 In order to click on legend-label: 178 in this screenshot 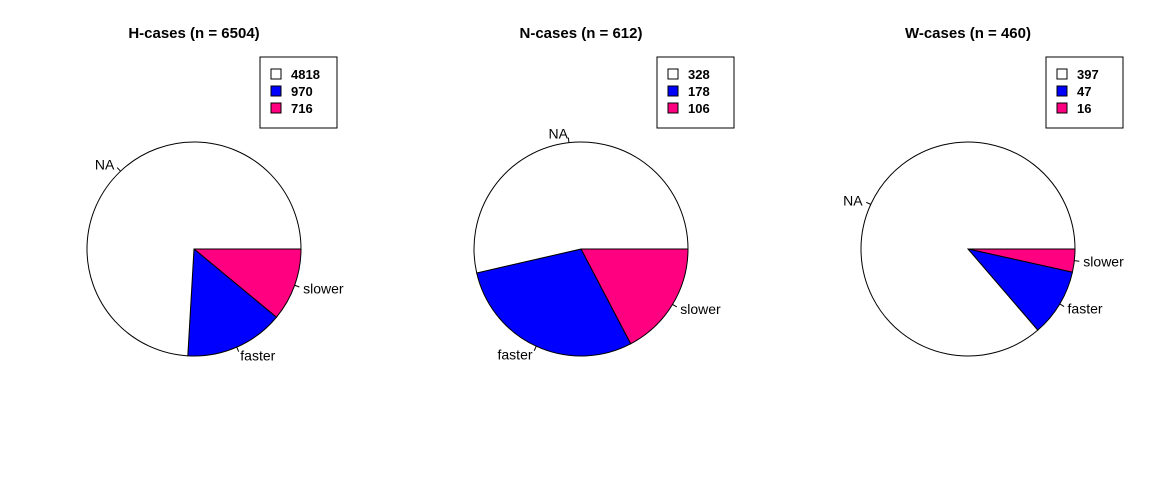, I will do `click(699, 91)`.